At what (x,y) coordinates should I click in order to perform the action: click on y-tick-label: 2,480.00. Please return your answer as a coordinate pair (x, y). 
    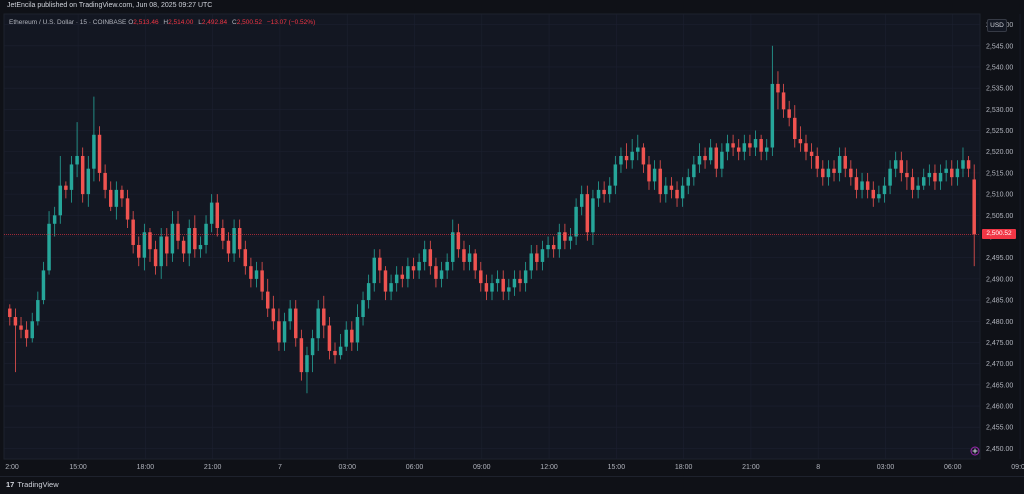
    Looking at the image, I should click on (999, 322).